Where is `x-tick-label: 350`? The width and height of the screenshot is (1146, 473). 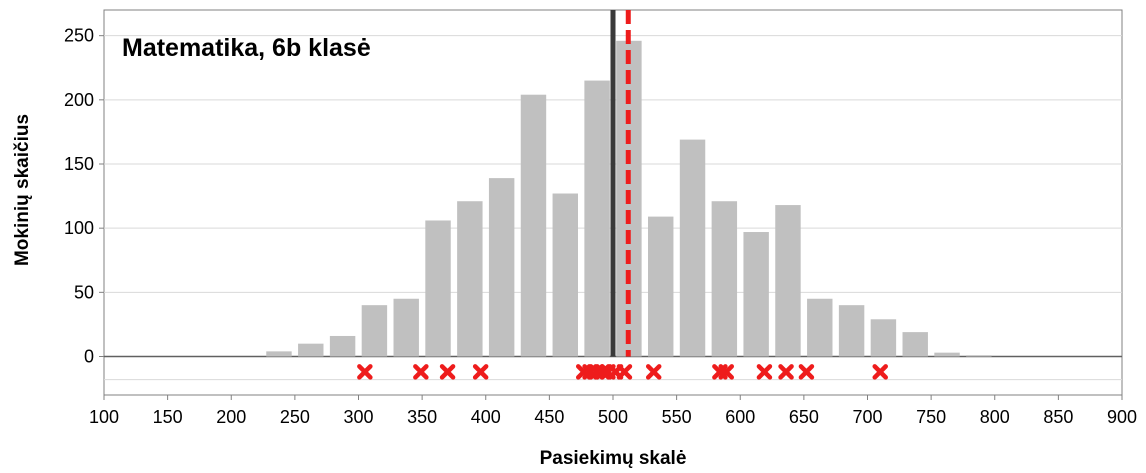 x-tick-label: 350 is located at coordinates (422, 417).